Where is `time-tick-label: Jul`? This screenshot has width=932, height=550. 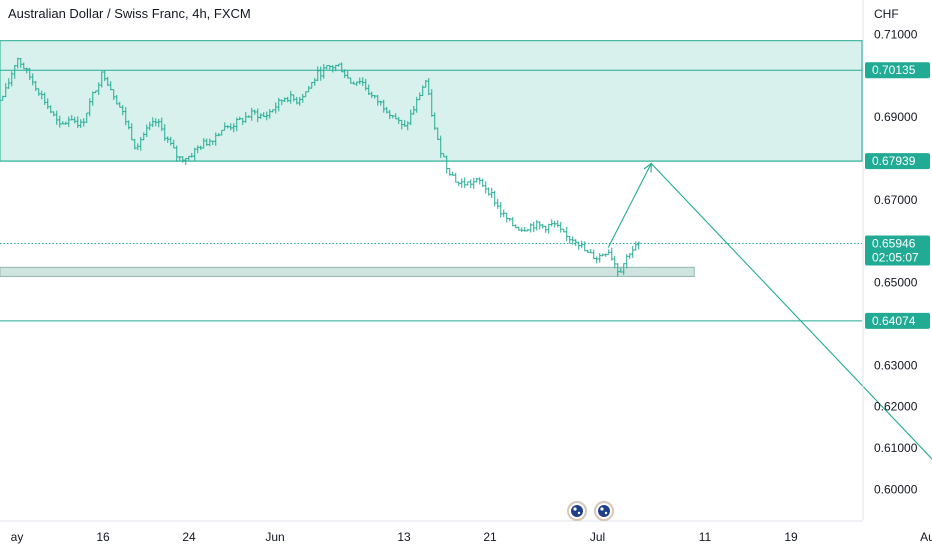
time-tick-label: Jul is located at coordinates (597, 537).